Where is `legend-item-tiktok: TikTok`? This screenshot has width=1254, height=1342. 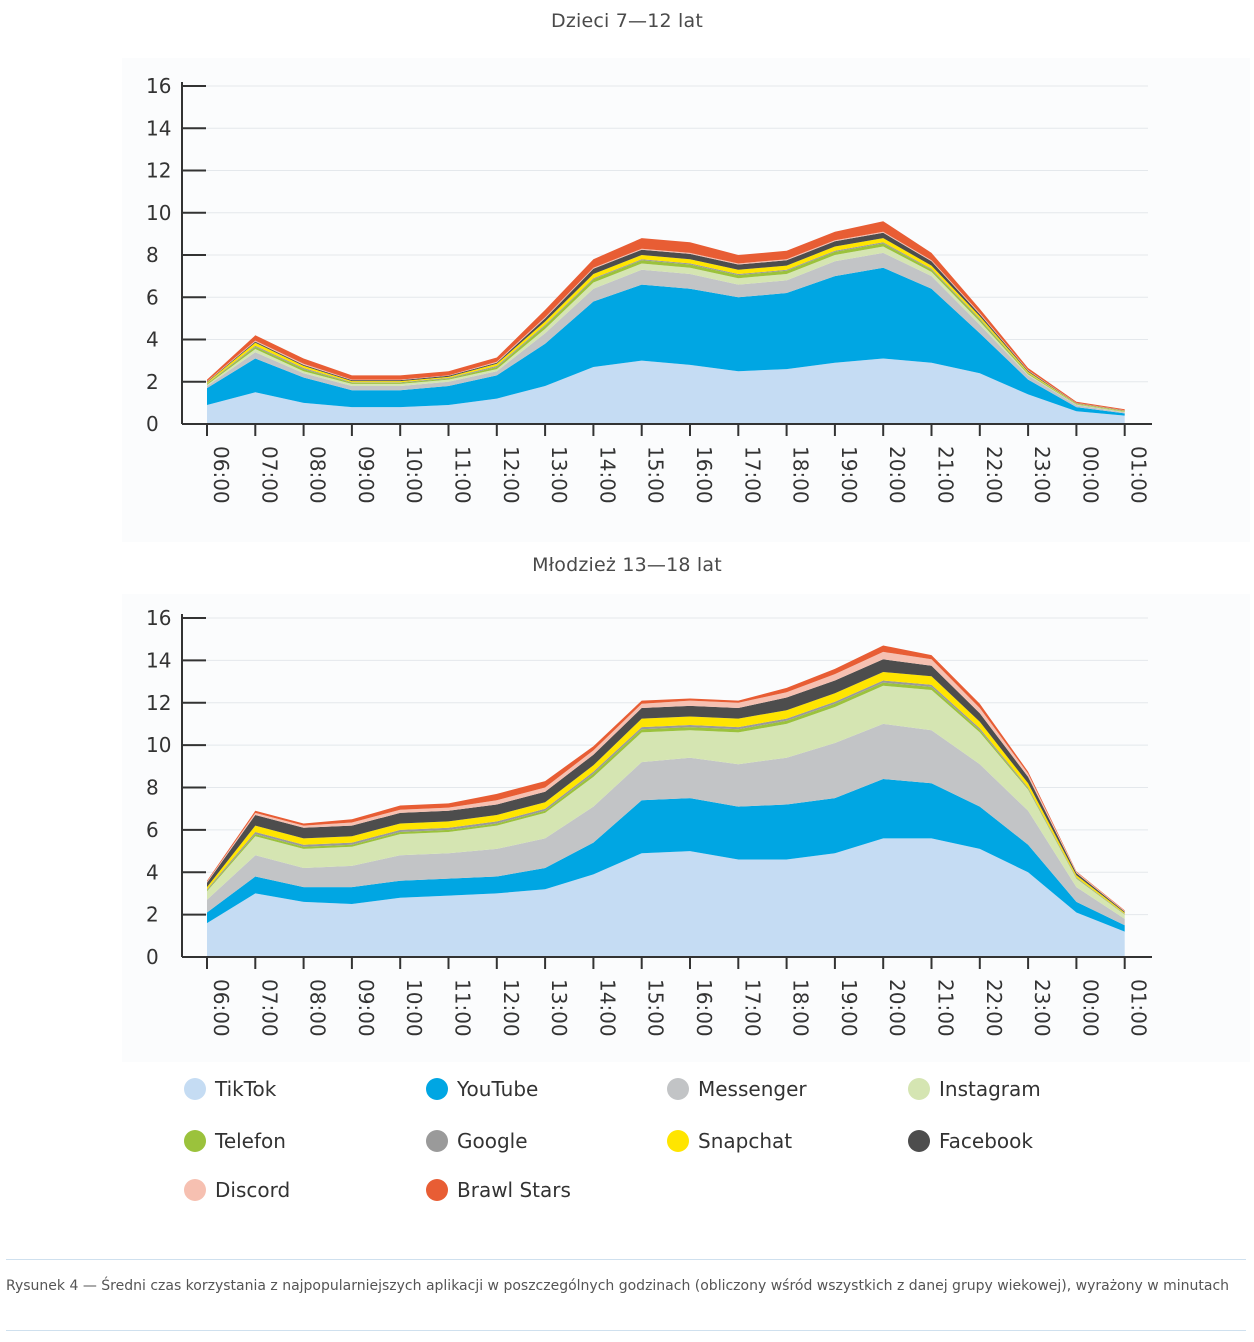 legend-item-tiktok: TikTok is located at coordinates (230, 1089).